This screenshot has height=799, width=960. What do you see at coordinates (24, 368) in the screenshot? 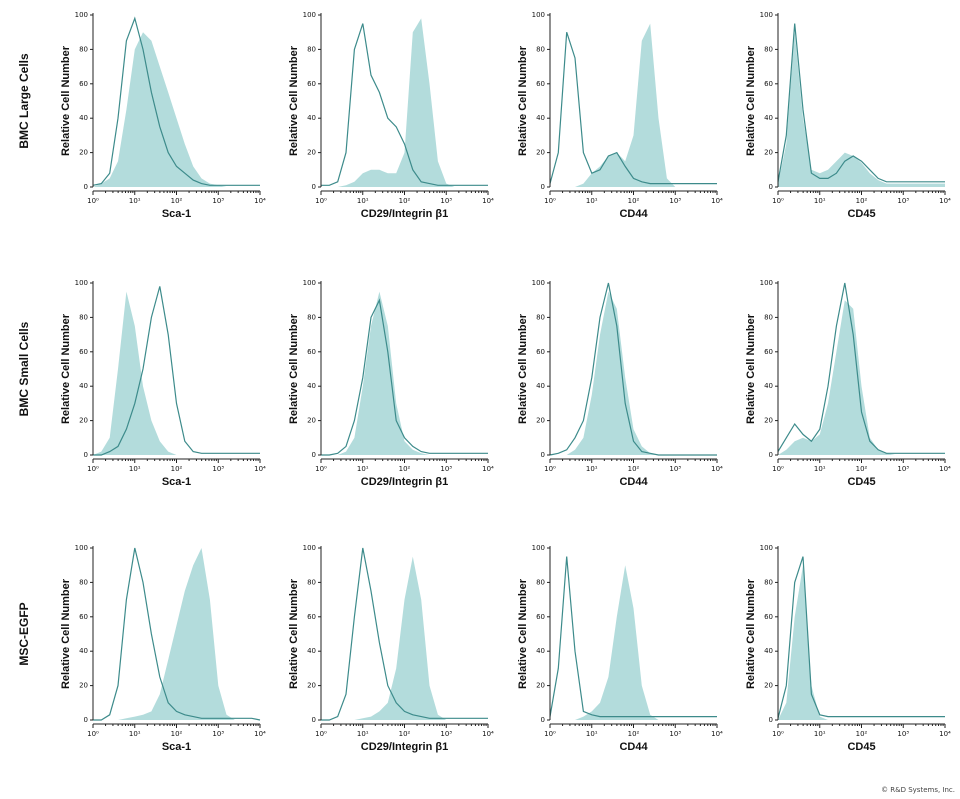
I see `row-label: BMC Small Cells` at bounding box center [24, 368].